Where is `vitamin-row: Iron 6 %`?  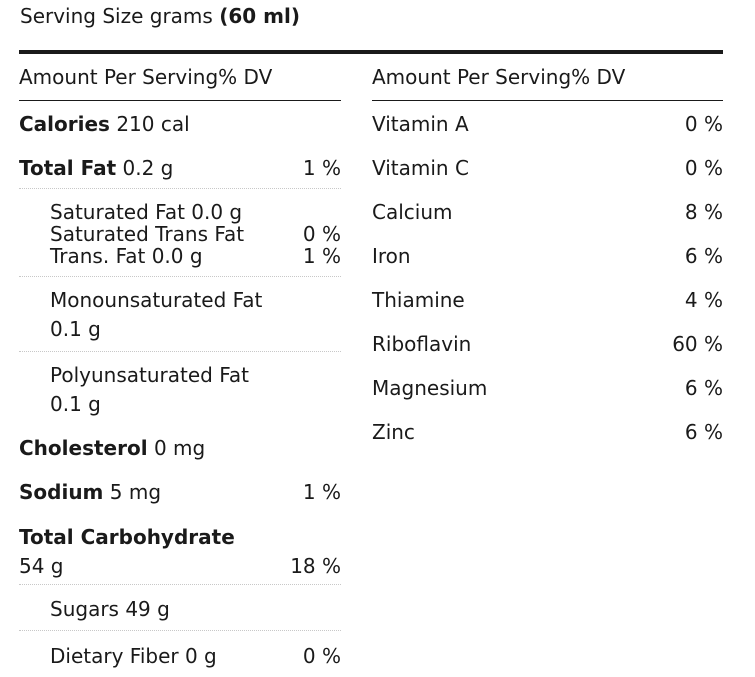 vitamin-row: Iron 6 % is located at coordinates (547, 255).